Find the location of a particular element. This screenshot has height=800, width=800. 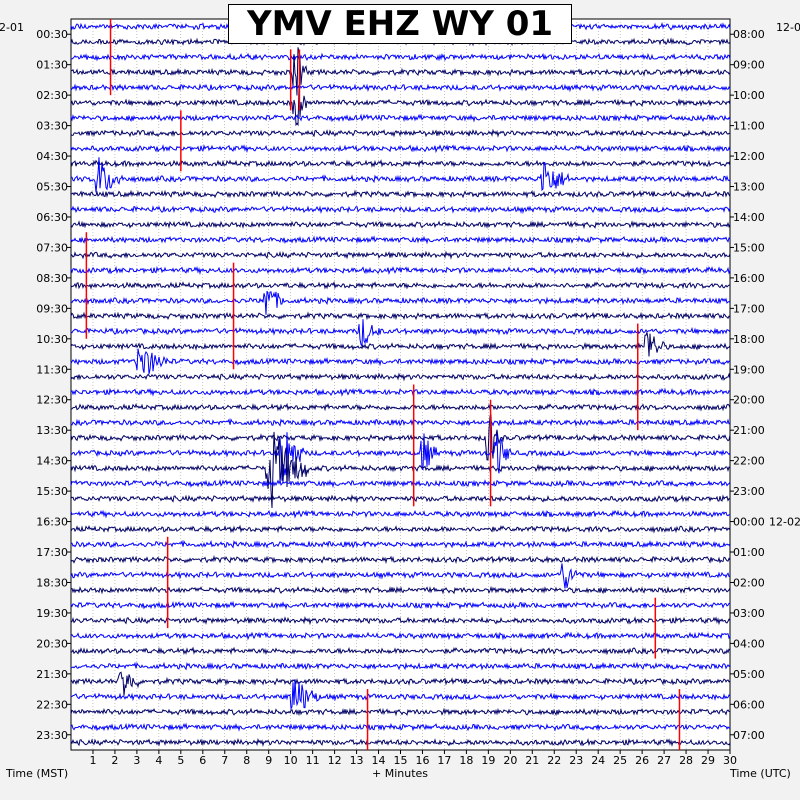

chart-title: YMV EHZ WY 01 is located at coordinates (400, 24).